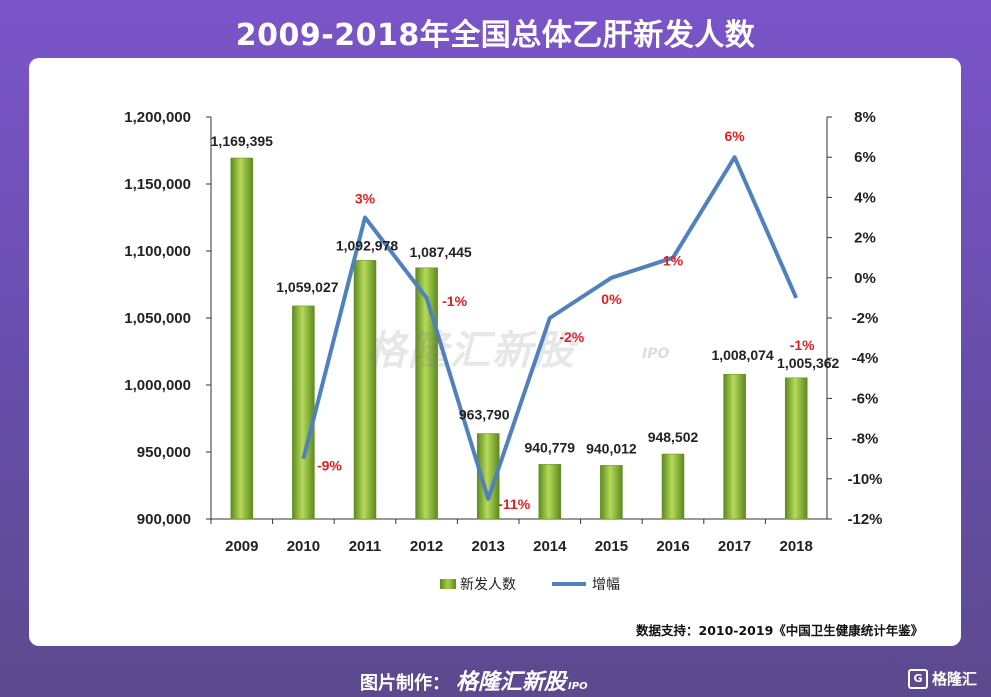  Describe the element at coordinates (571, 337) in the screenshot. I see `pct-value-label: -2%` at that location.